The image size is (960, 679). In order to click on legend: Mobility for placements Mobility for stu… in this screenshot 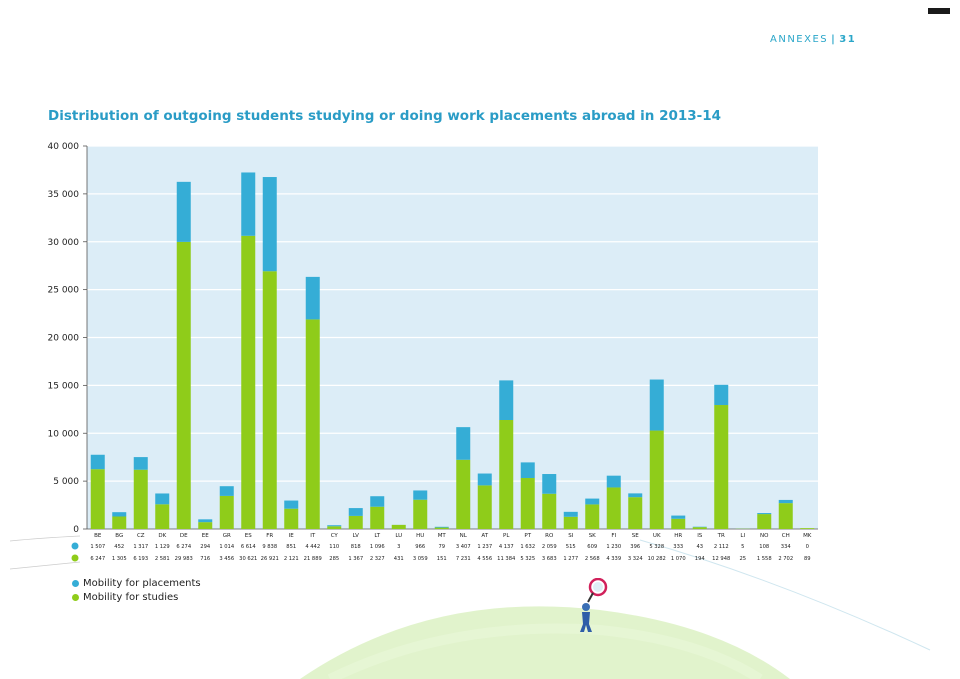, I will do `click(136, 590)`.